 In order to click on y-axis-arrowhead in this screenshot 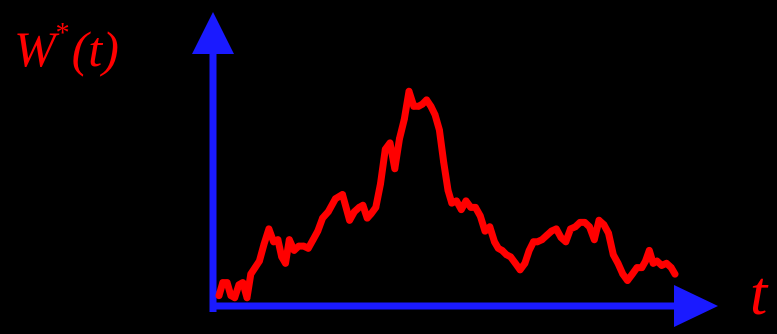, I will do `click(213, 33)`.